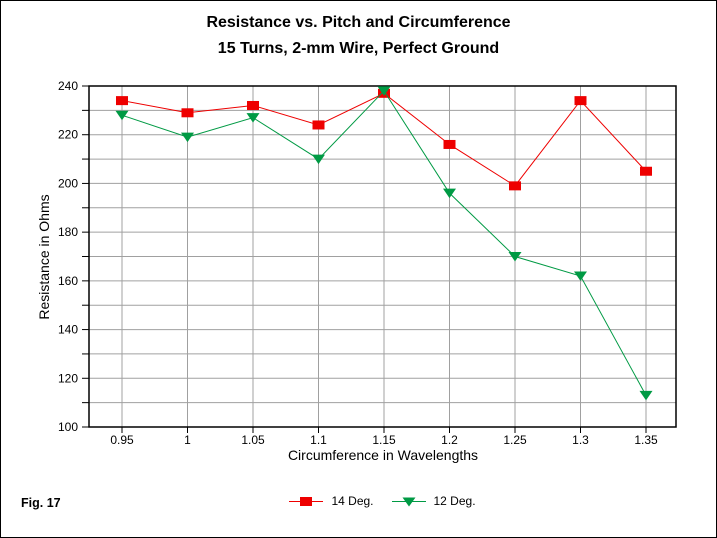  I want to click on legend-label-0: 14 Deg., so click(352, 501).